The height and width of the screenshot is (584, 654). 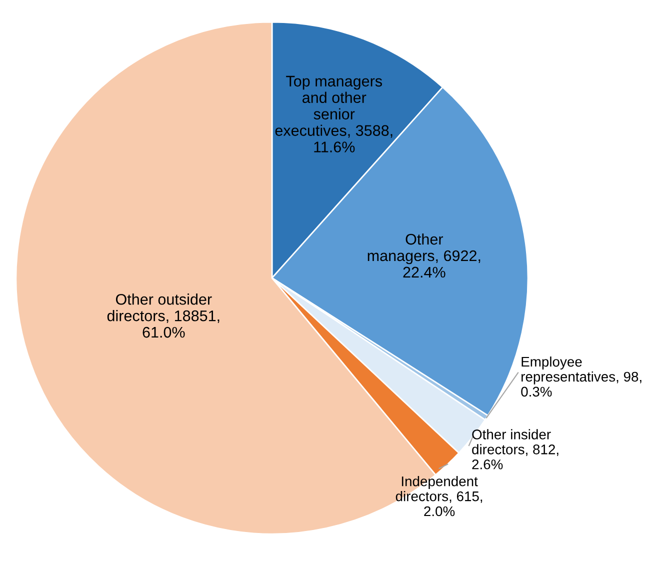 I want to click on slice-label: Top managers and other senior executives, 3588, 11.6%, so click(x=333, y=114).